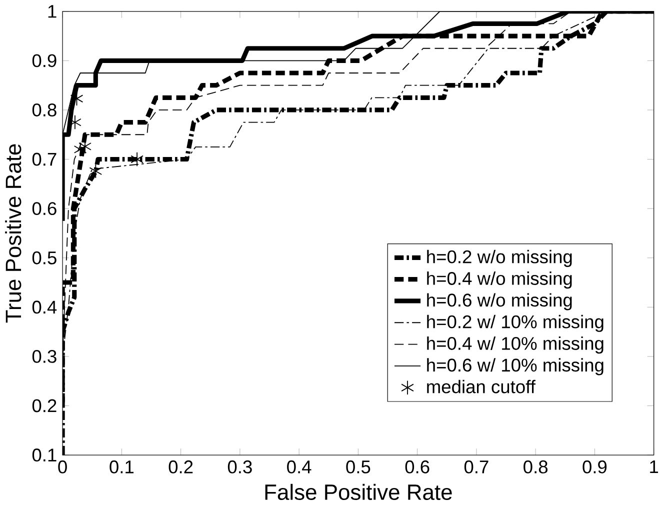 The height and width of the screenshot is (505, 664). I want to click on y-tick-label: 0.1, so click(44, 455).